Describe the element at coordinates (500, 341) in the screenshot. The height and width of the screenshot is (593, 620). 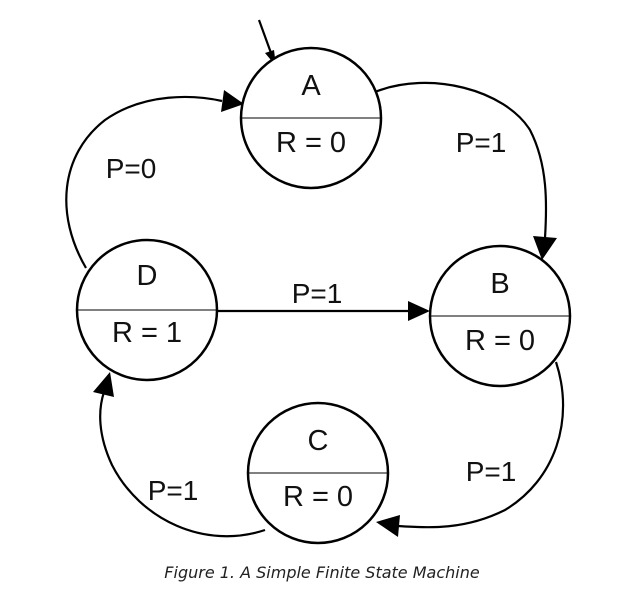
I see `state-b-output: R = 0` at that location.